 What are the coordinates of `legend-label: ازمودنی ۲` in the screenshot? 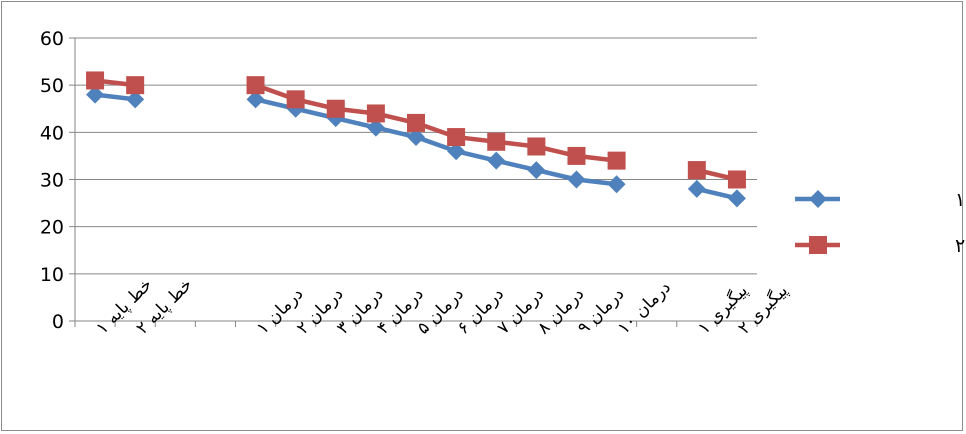 It's located at (960, 246).